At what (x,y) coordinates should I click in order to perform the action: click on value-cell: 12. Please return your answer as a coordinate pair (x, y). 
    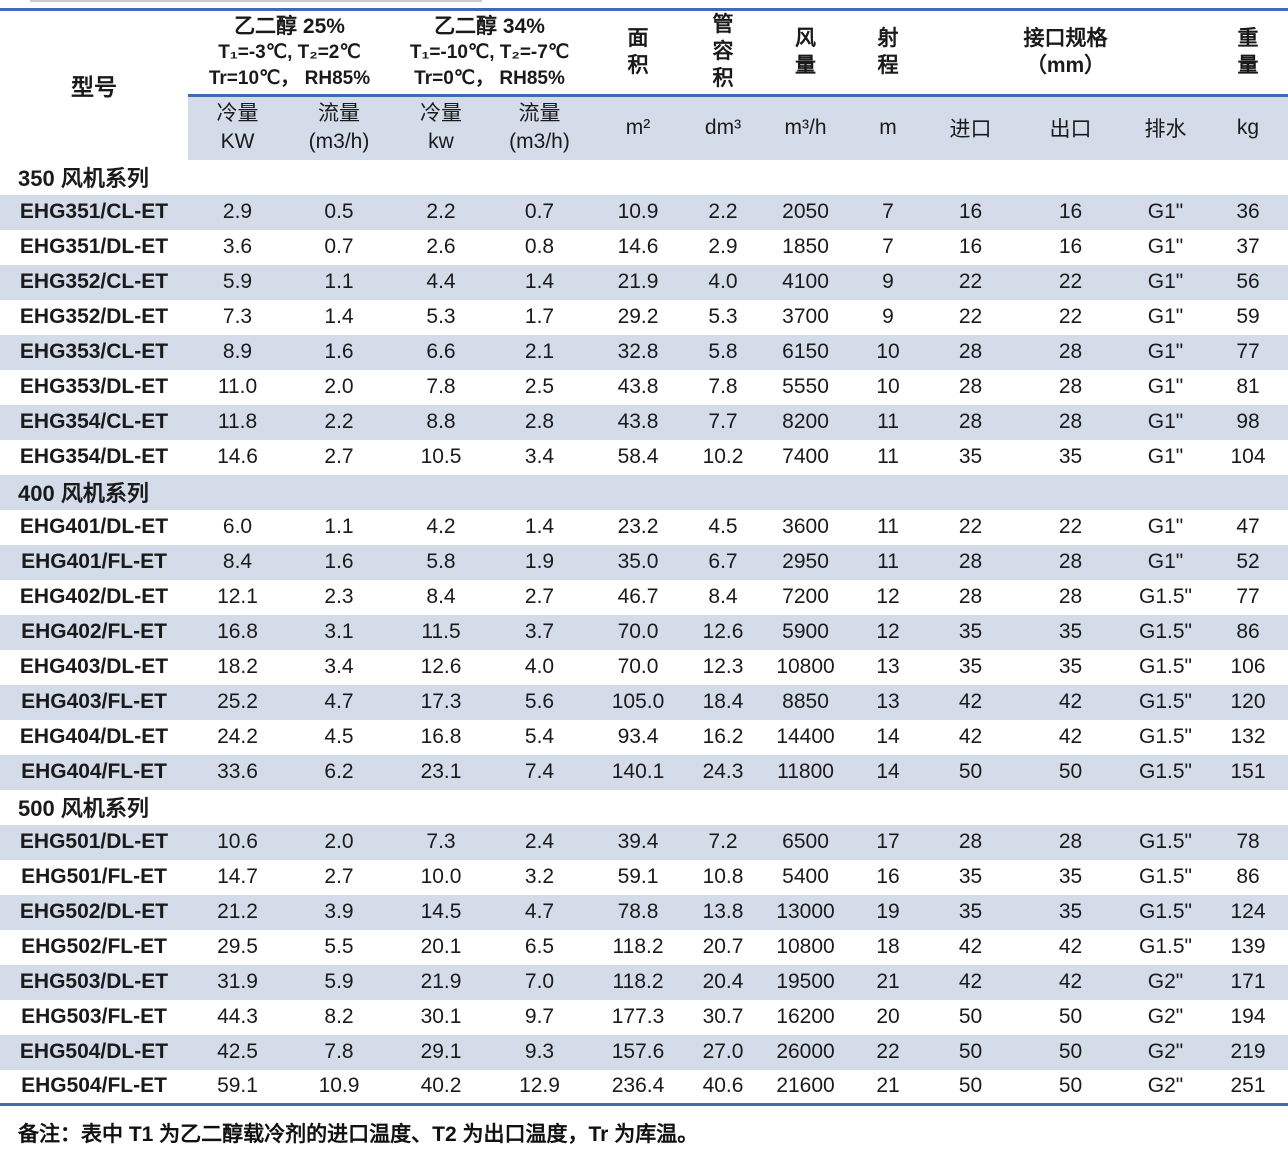
    Looking at the image, I should click on (888, 631).